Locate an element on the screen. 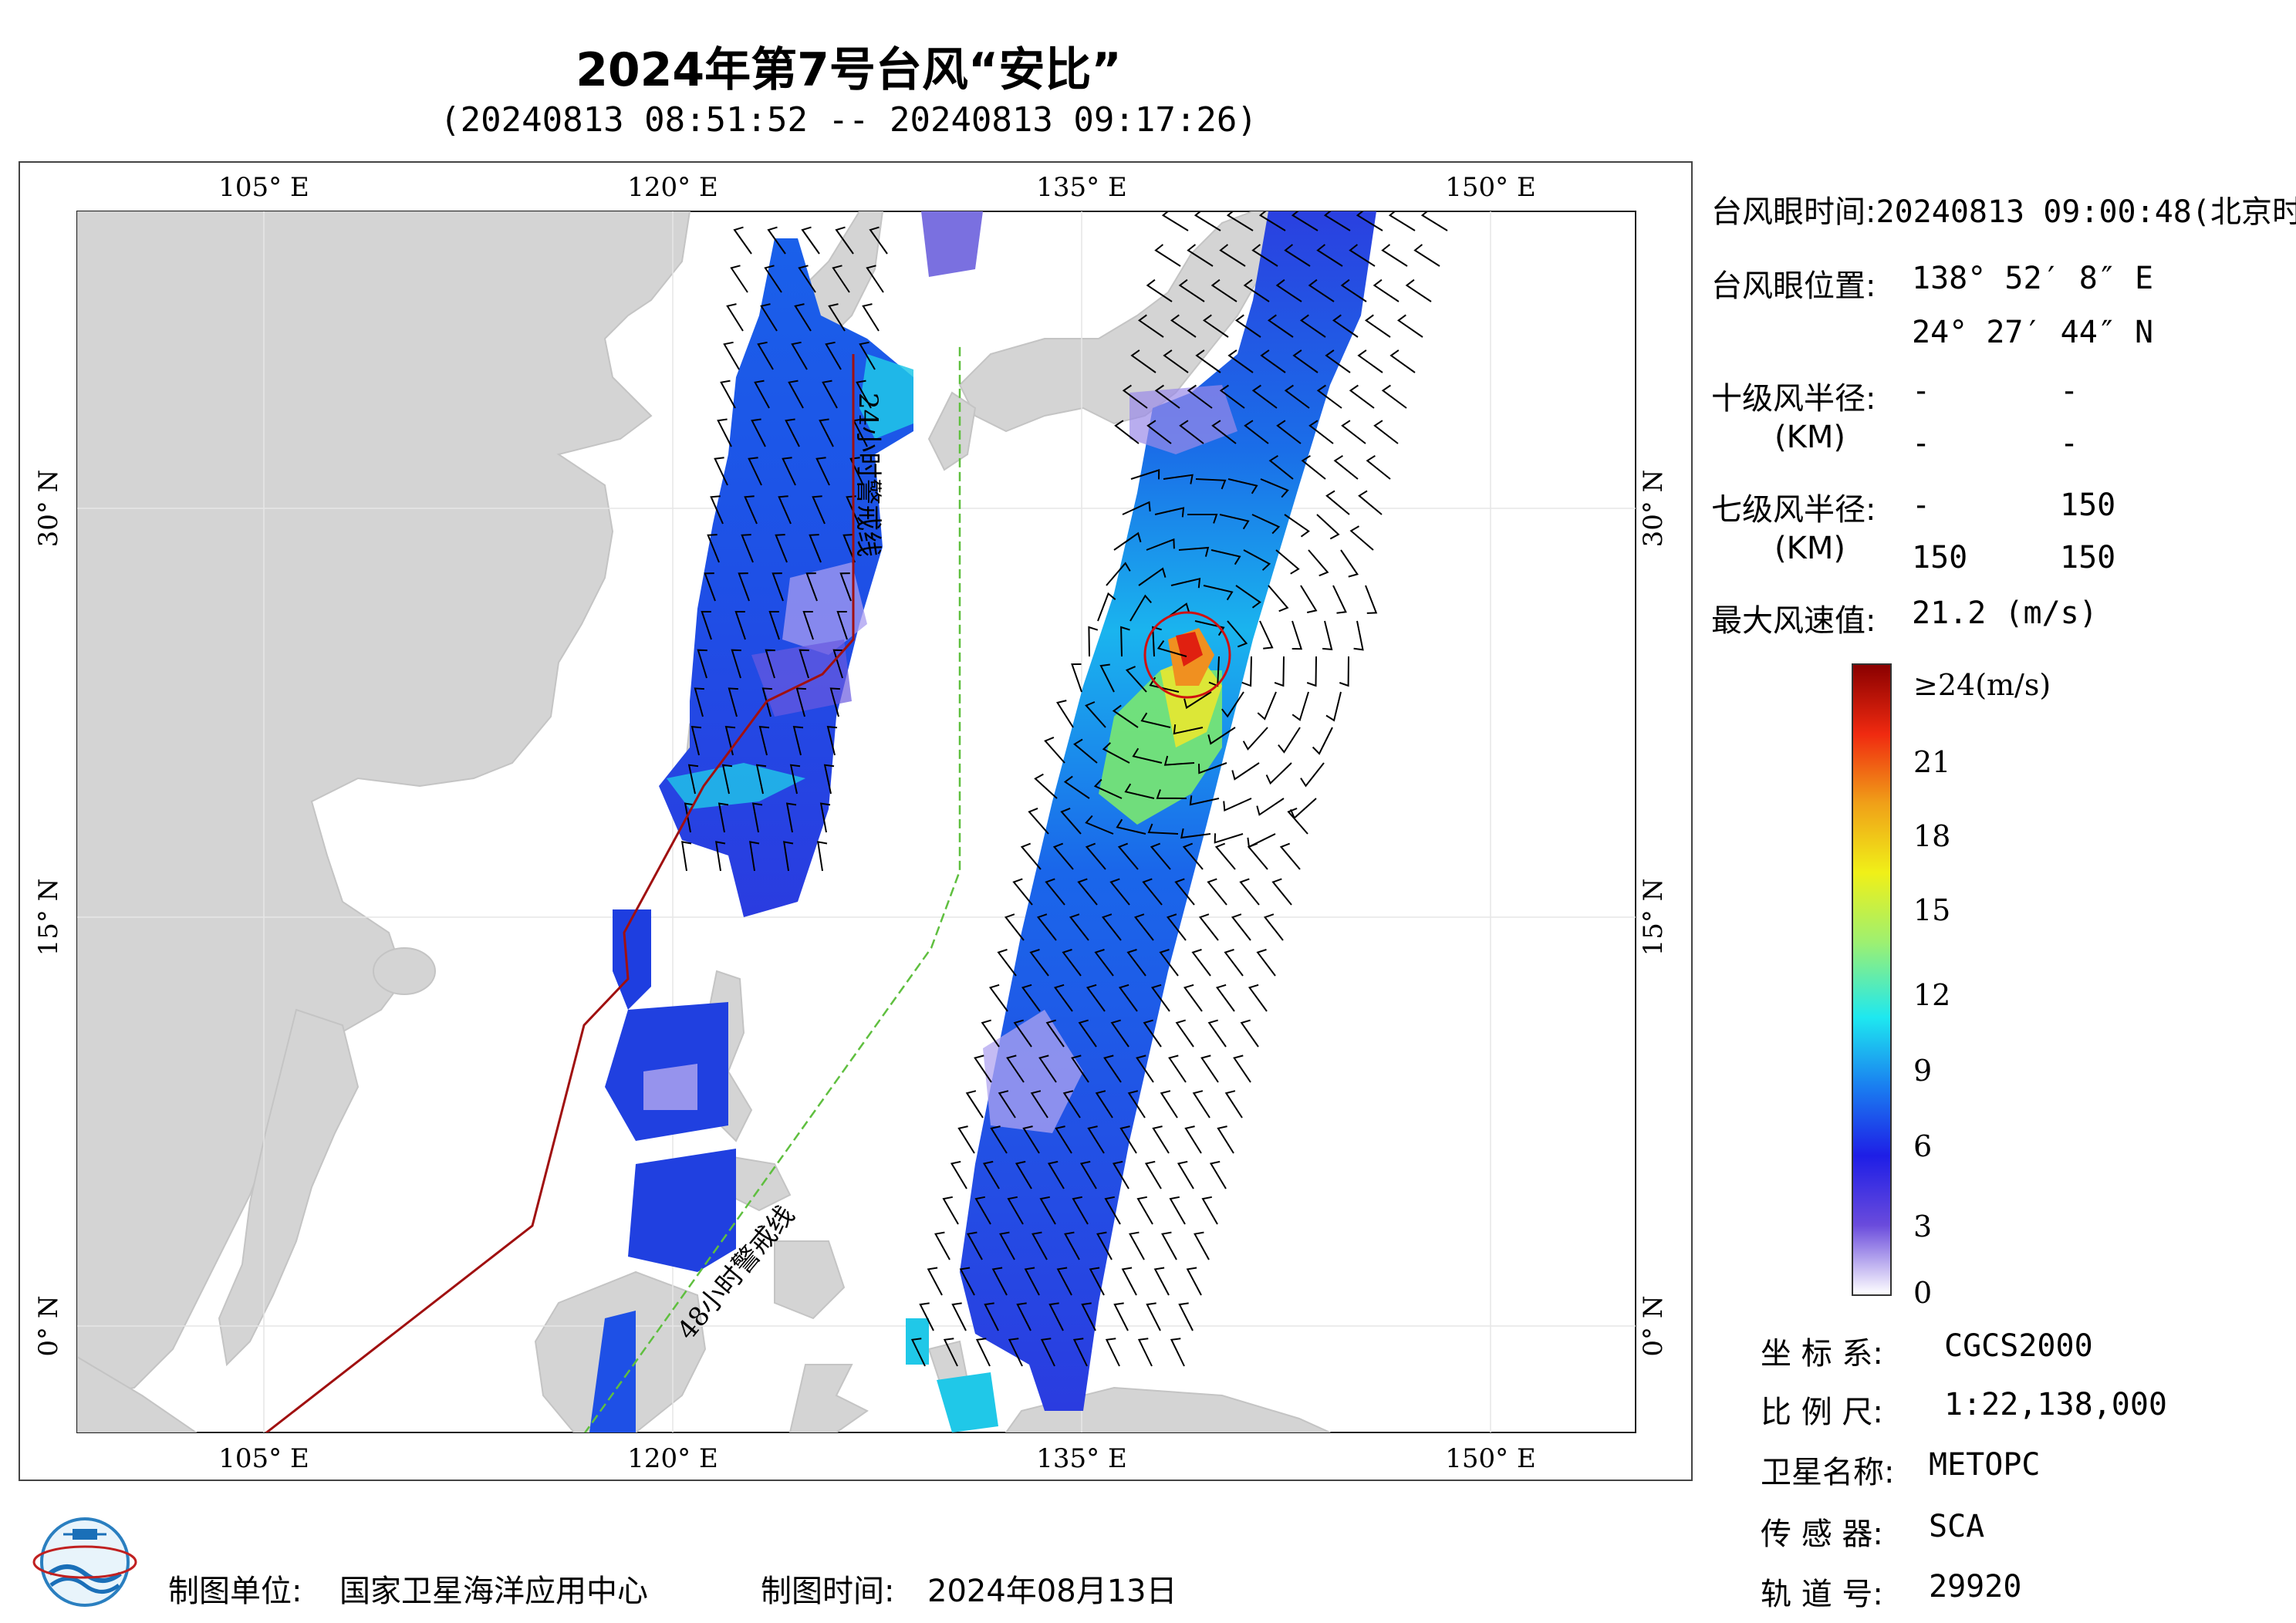  label-24h-line: 24小时警戒线 is located at coordinates (868, 475).